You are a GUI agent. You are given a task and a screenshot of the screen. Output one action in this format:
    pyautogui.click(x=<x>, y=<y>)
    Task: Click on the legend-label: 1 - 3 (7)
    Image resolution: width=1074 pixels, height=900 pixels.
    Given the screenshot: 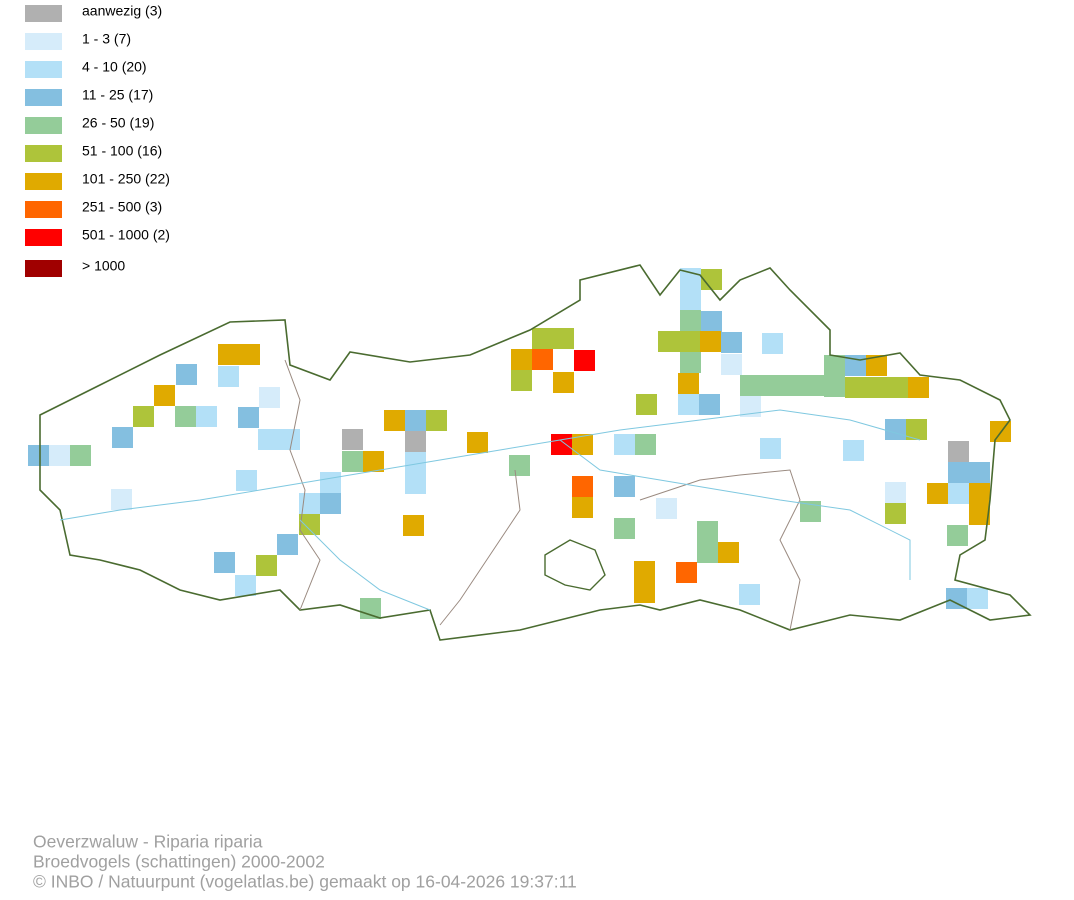 What is the action you would take?
    pyautogui.click(x=106, y=39)
    